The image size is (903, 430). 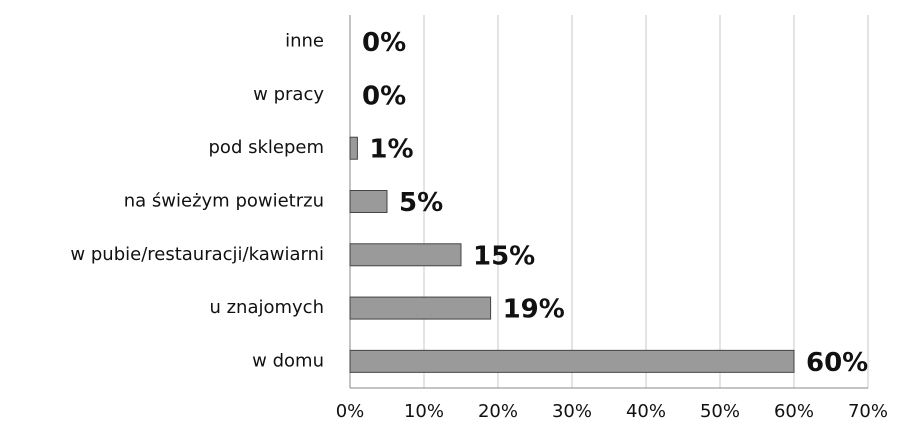 I want to click on x-tick-label: 40%, so click(x=646, y=411).